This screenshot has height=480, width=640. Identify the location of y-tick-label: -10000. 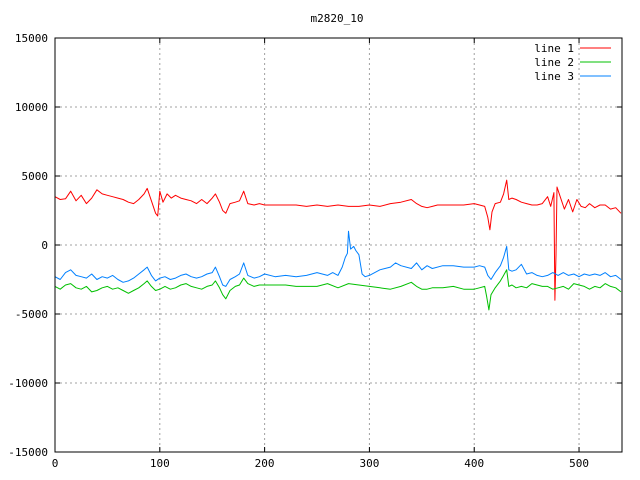
(28, 383).